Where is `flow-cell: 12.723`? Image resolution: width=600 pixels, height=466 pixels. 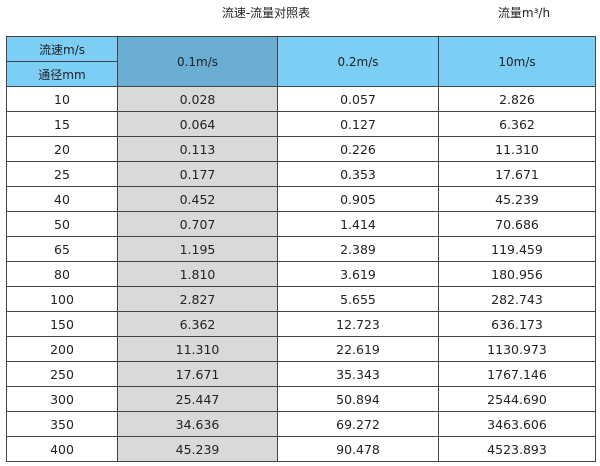 flow-cell: 12.723 is located at coordinates (358, 324).